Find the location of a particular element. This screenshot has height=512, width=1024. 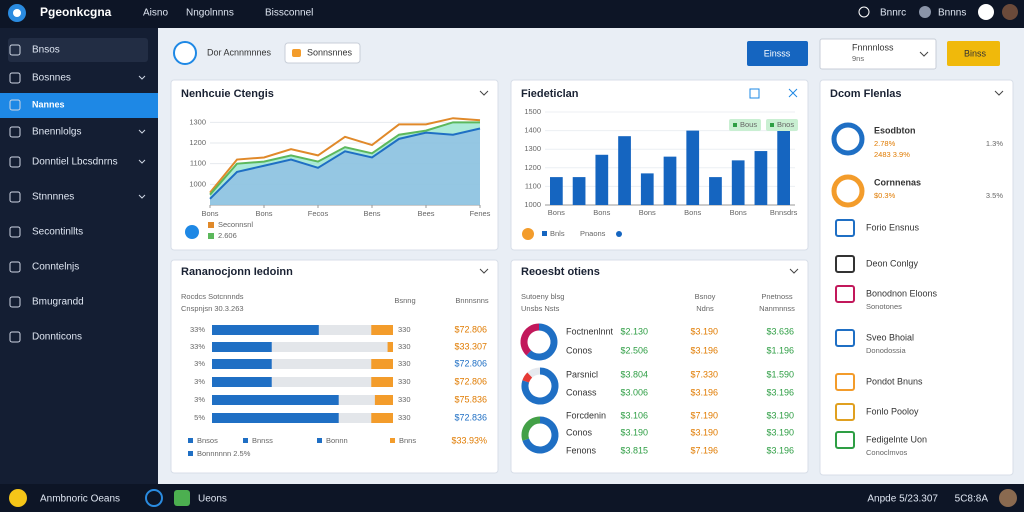

item-title: Deon Conlgy is located at coordinates (892, 263).